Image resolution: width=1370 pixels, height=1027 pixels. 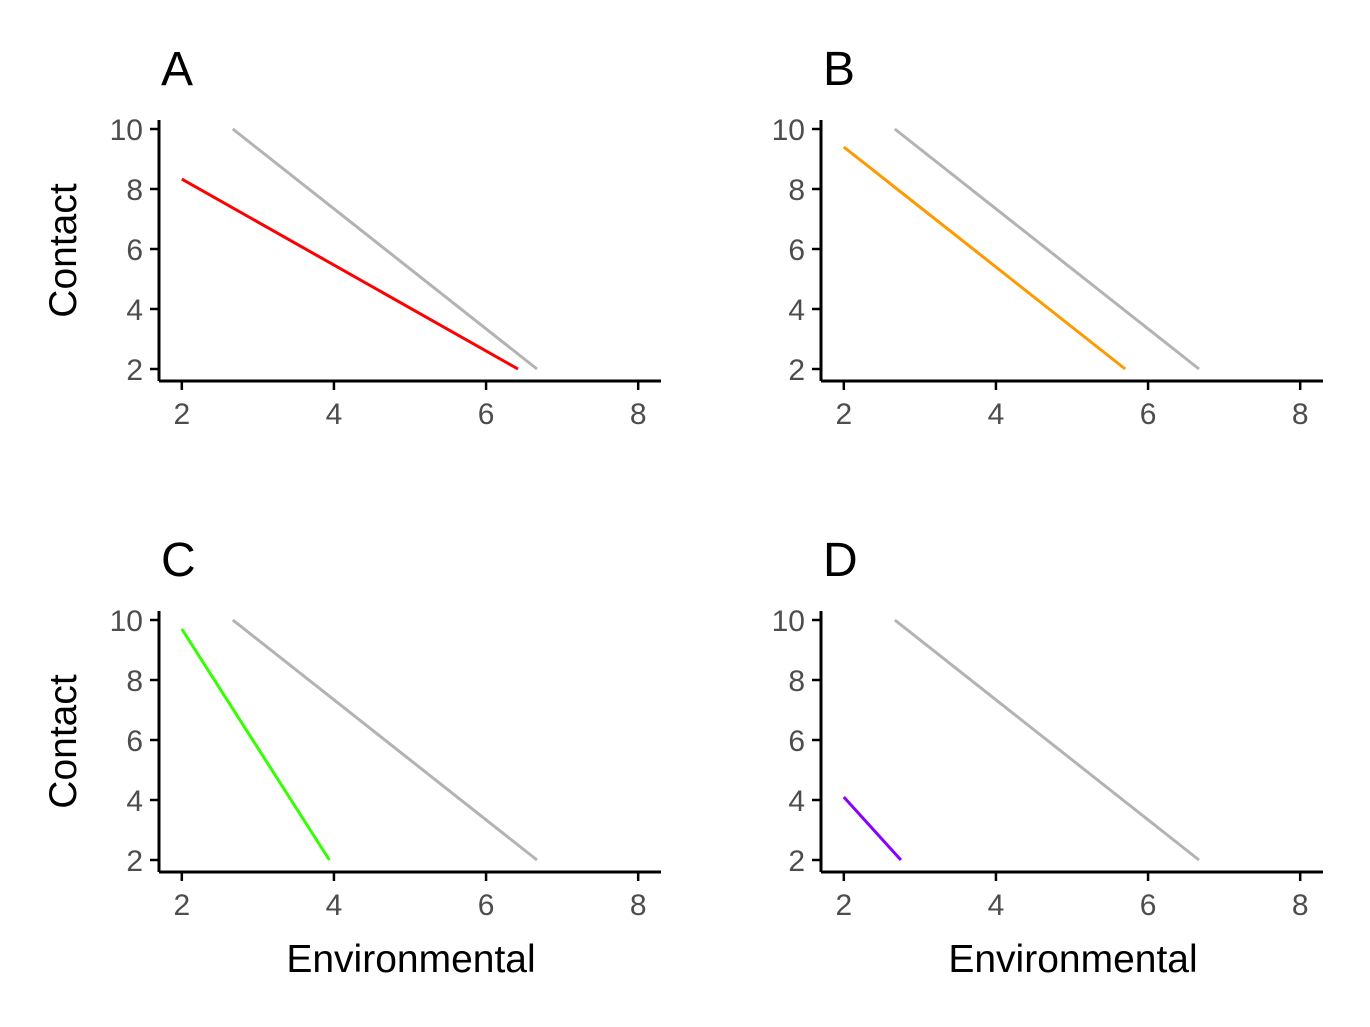 What do you see at coordinates (178, 560) in the screenshot?
I see `panel-tag: C` at bounding box center [178, 560].